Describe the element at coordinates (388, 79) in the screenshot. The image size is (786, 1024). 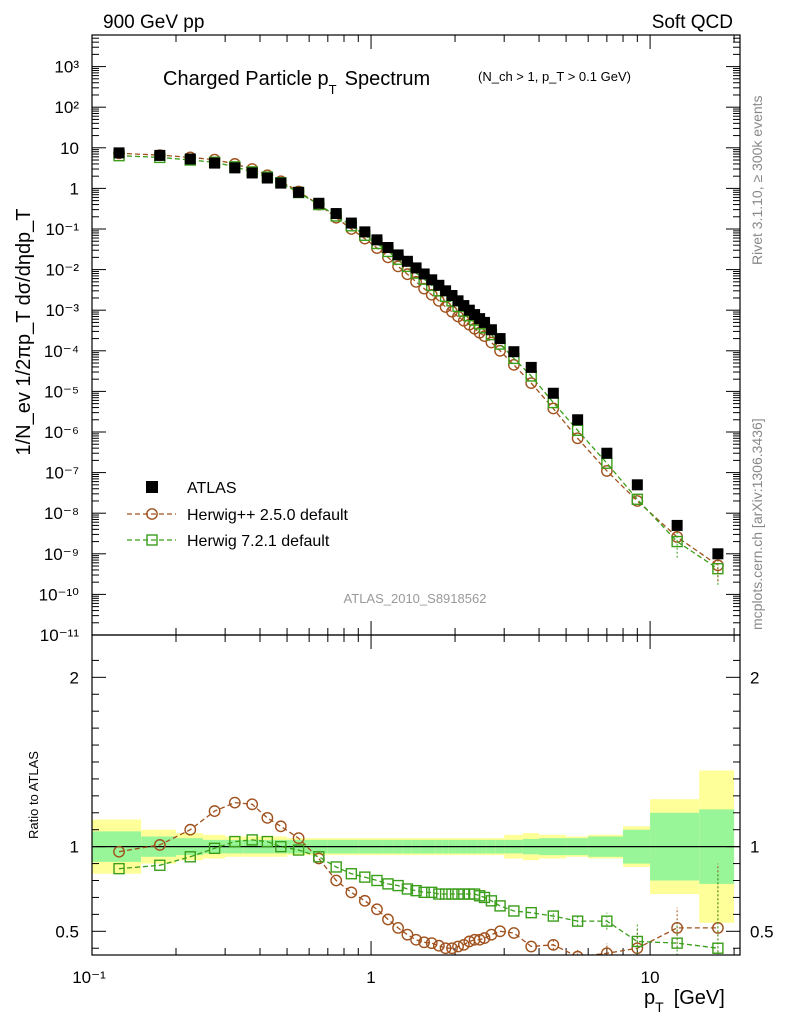
I see `plot-title-tail: Spectrum` at that location.